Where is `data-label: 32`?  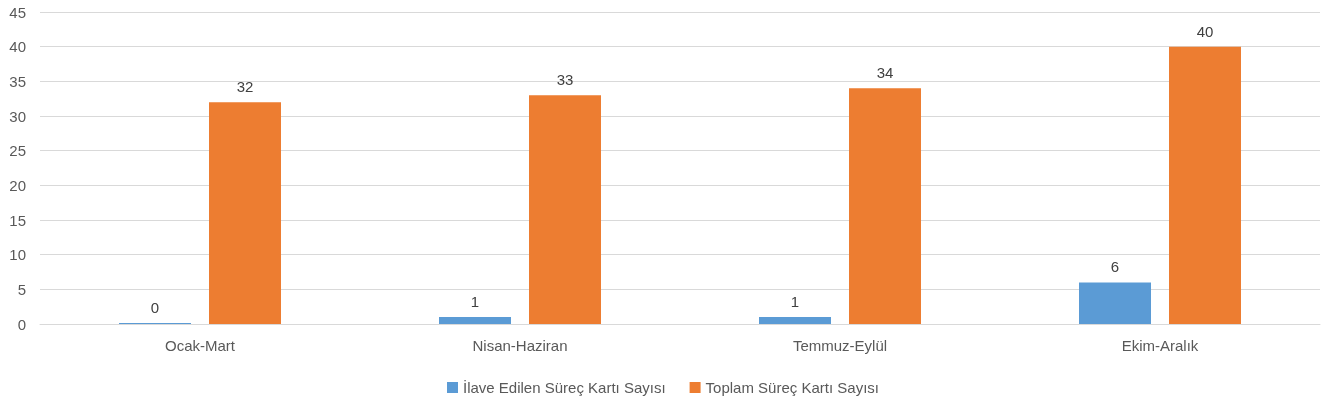
data-label: 32 is located at coordinates (245, 87).